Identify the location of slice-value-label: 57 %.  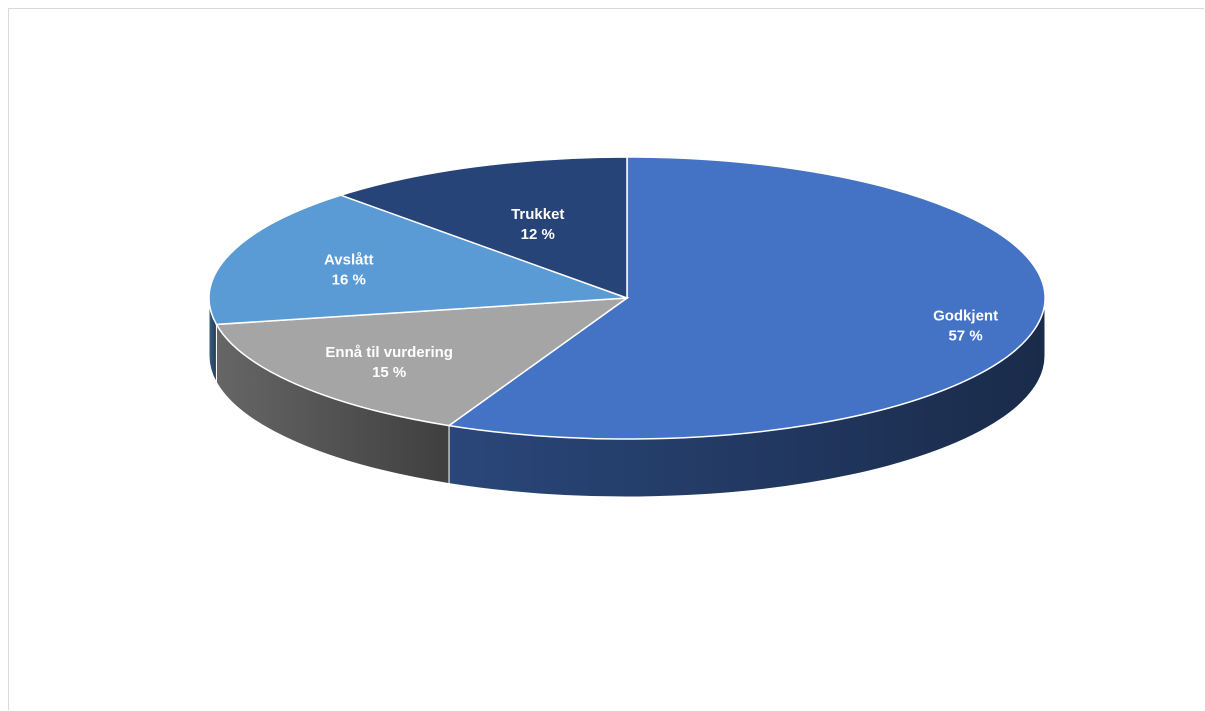
(965, 336).